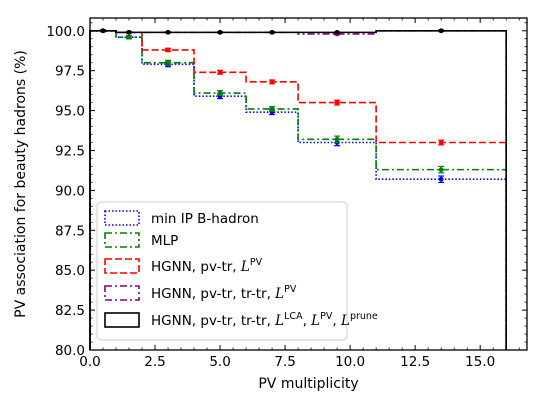 This screenshot has height=407, width=543. What do you see at coordinates (480, 362) in the screenshot?
I see `x-tick-label: 15.0` at bounding box center [480, 362].